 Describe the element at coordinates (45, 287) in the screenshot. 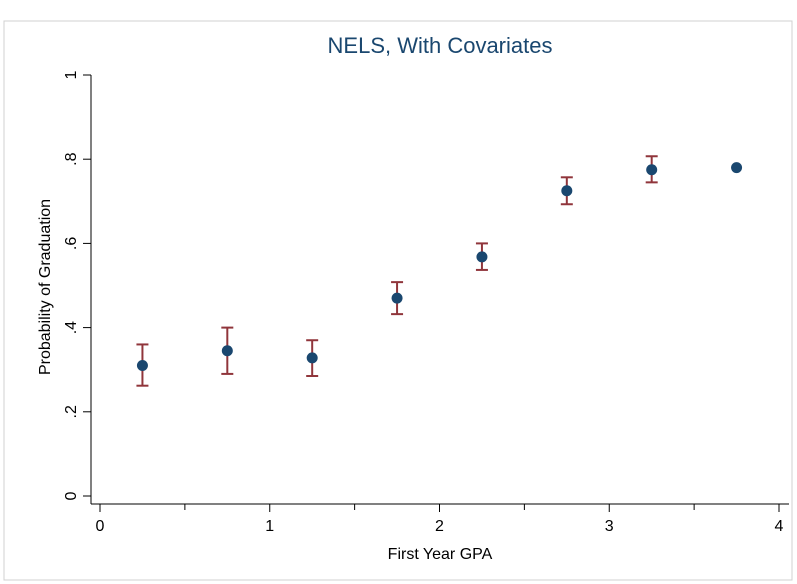

I see `y-axis-label: Probability of Graduation` at that location.